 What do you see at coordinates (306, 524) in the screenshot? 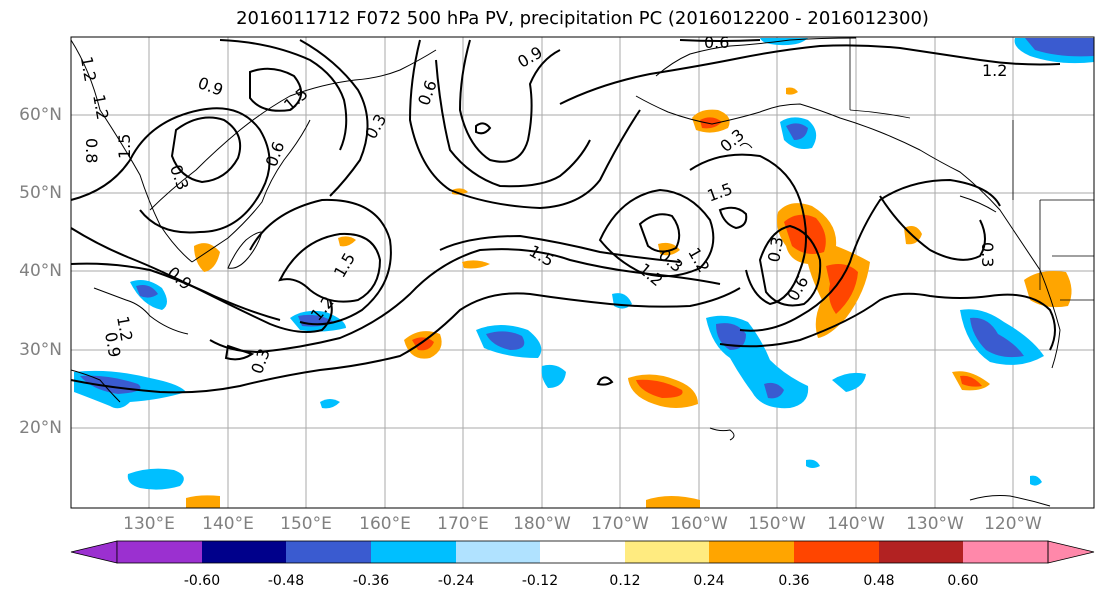
I see `lon-label: 150°E` at bounding box center [306, 524].